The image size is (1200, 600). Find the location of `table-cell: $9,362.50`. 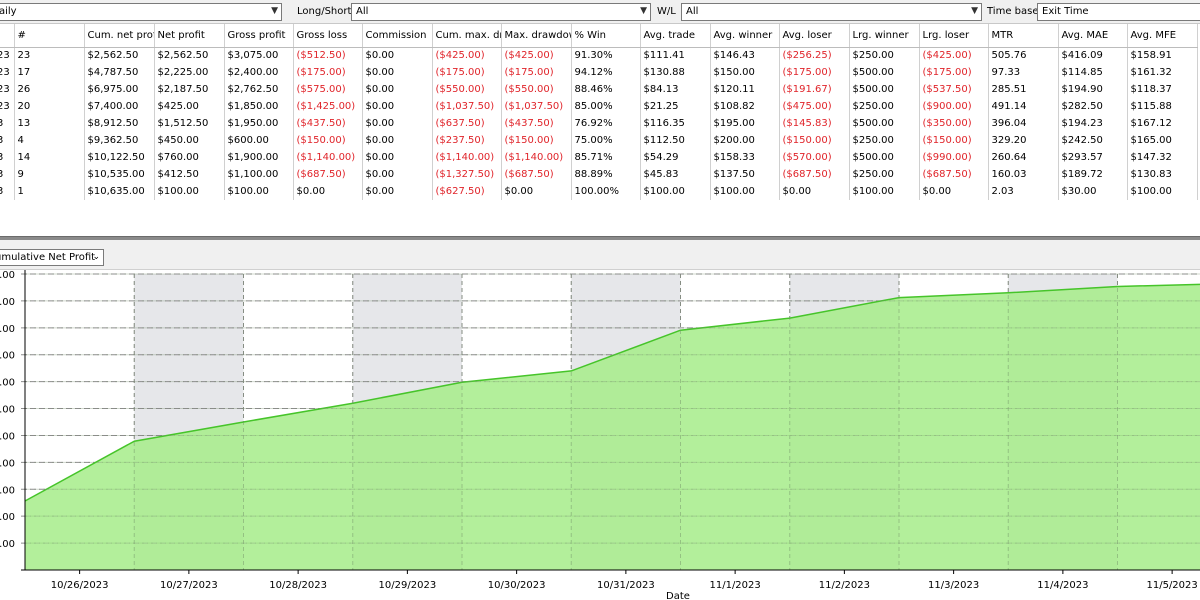

table-cell: $9,362.50 is located at coordinates (119, 140).